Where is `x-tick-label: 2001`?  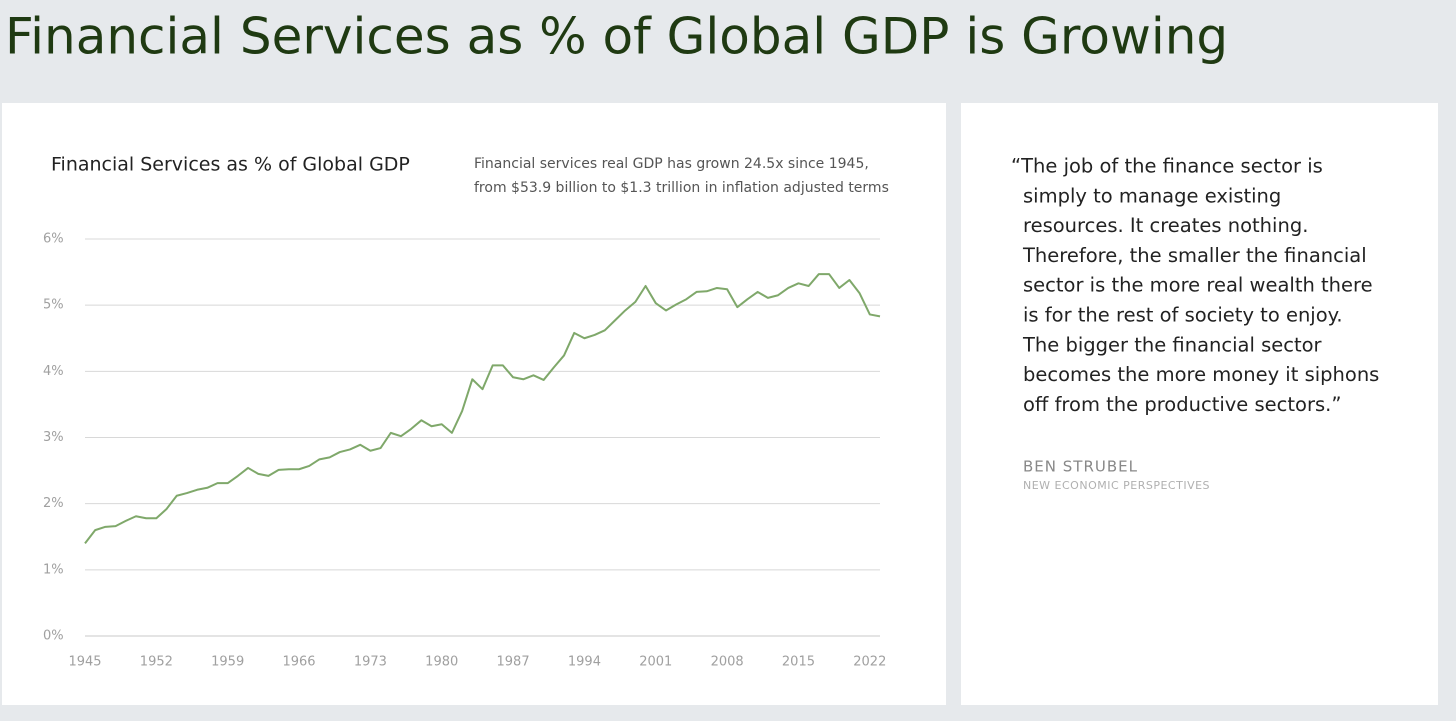 x-tick-label: 2001 is located at coordinates (655, 662).